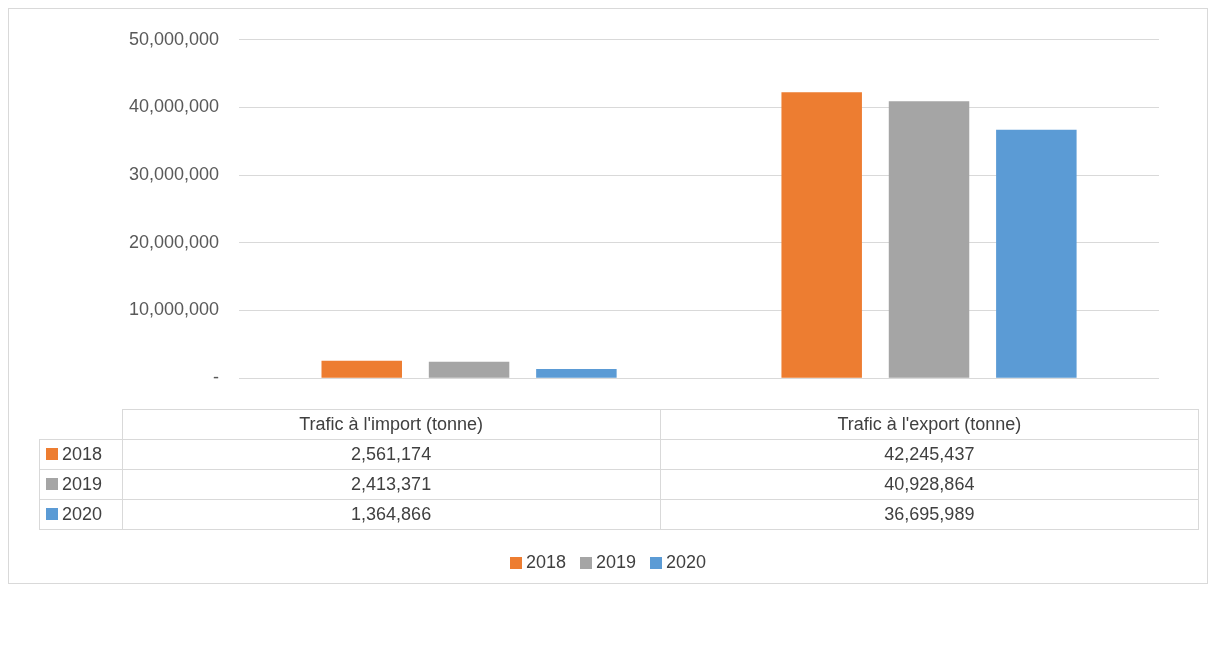 This screenshot has height=648, width=1224. What do you see at coordinates (391, 454) in the screenshot?
I see `data-label: 2,561,174` at bounding box center [391, 454].